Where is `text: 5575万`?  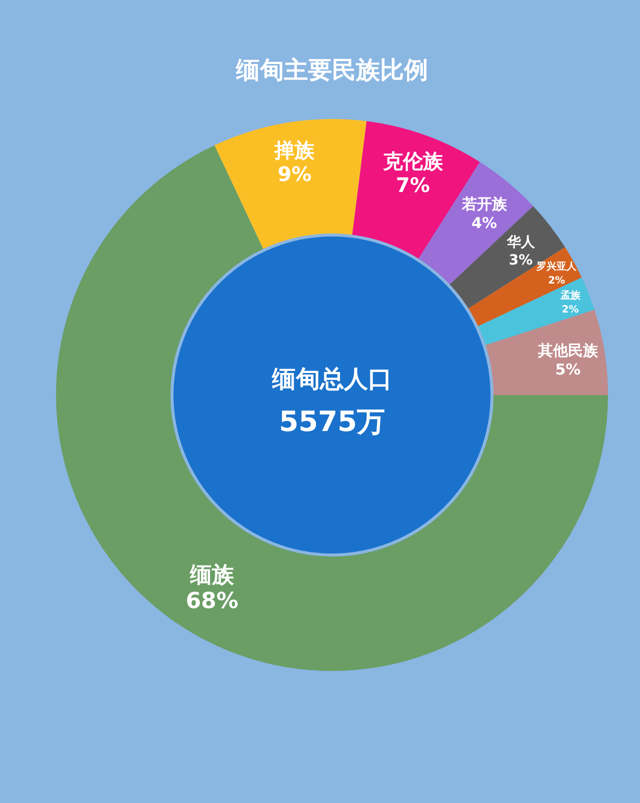 text: 5575万 is located at coordinates (332, 421).